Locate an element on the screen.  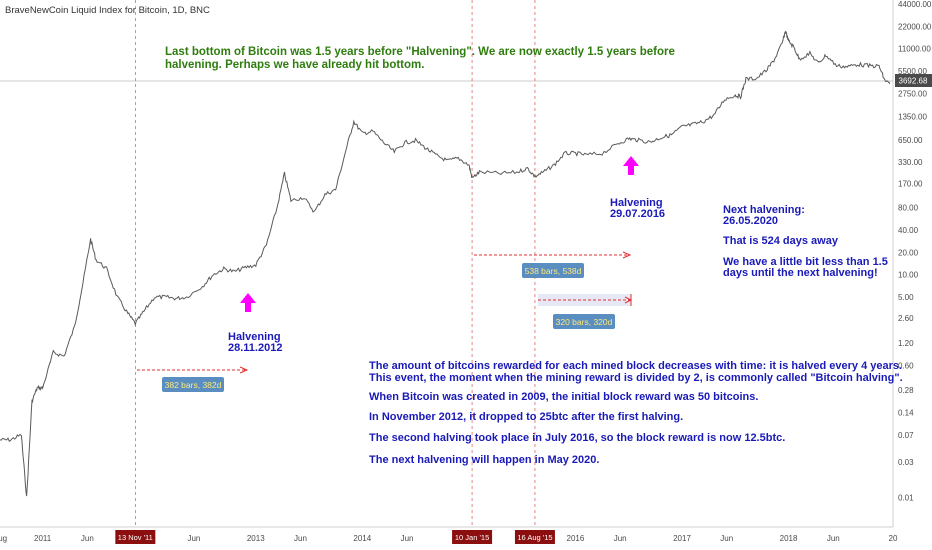
price-badge-text: 3692.68 is located at coordinates (913, 81).